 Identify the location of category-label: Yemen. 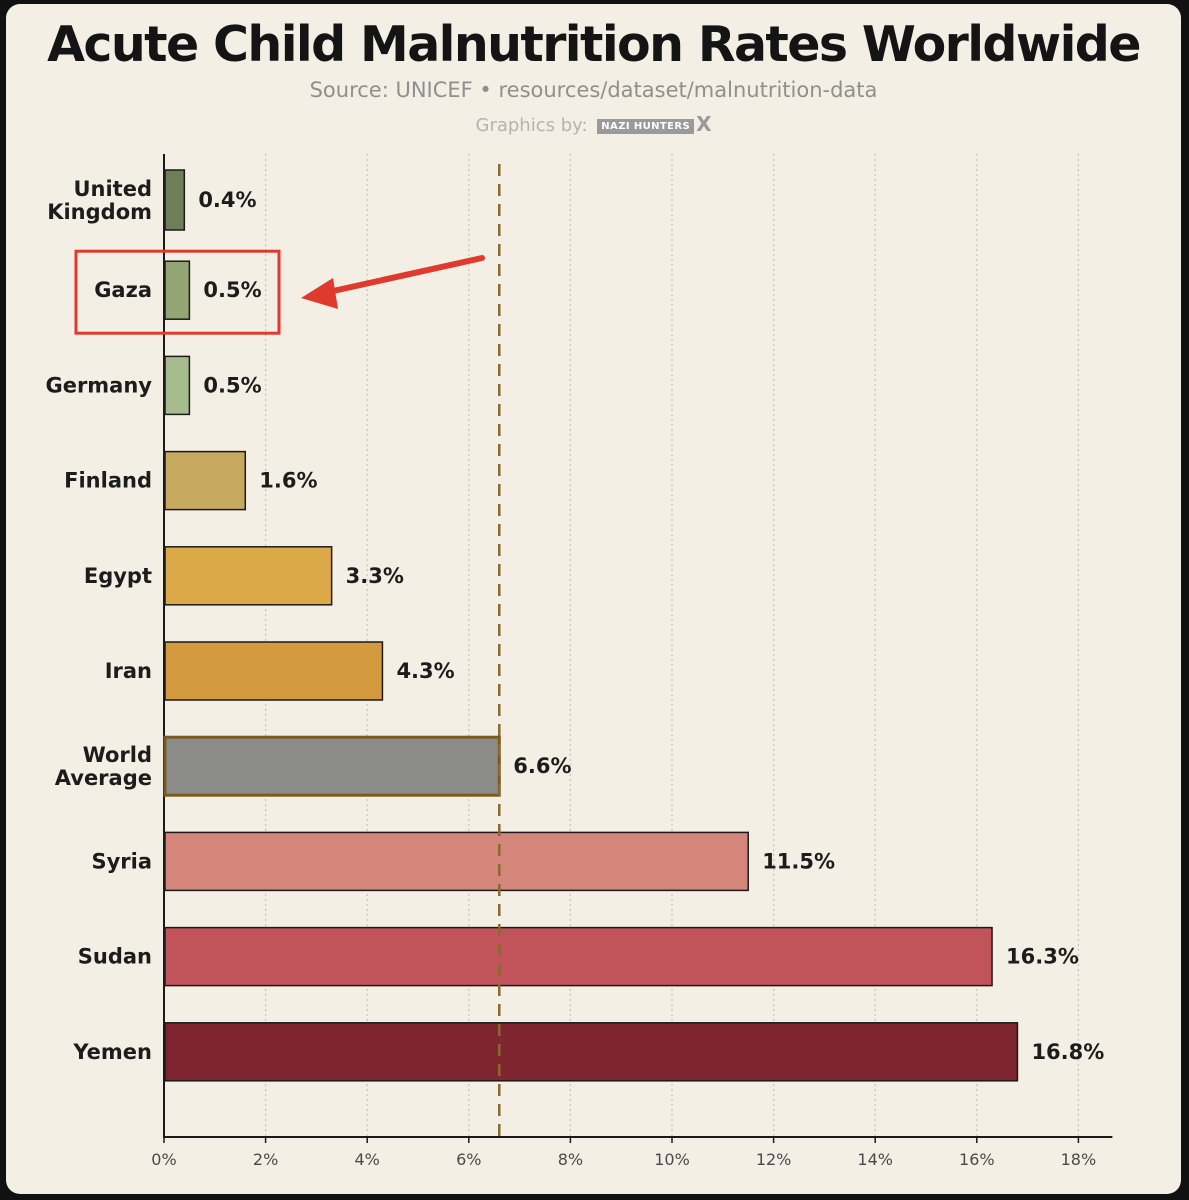
(112, 1052).